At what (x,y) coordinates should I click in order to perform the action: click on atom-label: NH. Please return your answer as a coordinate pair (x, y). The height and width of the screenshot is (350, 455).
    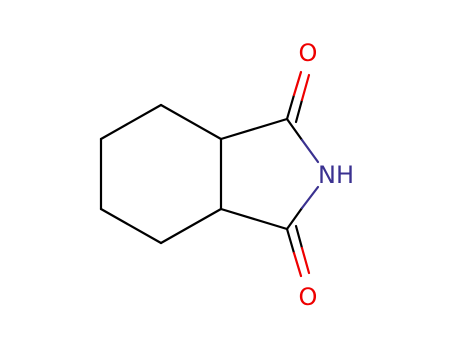
    Looking at the image, I should click on (336, 175).